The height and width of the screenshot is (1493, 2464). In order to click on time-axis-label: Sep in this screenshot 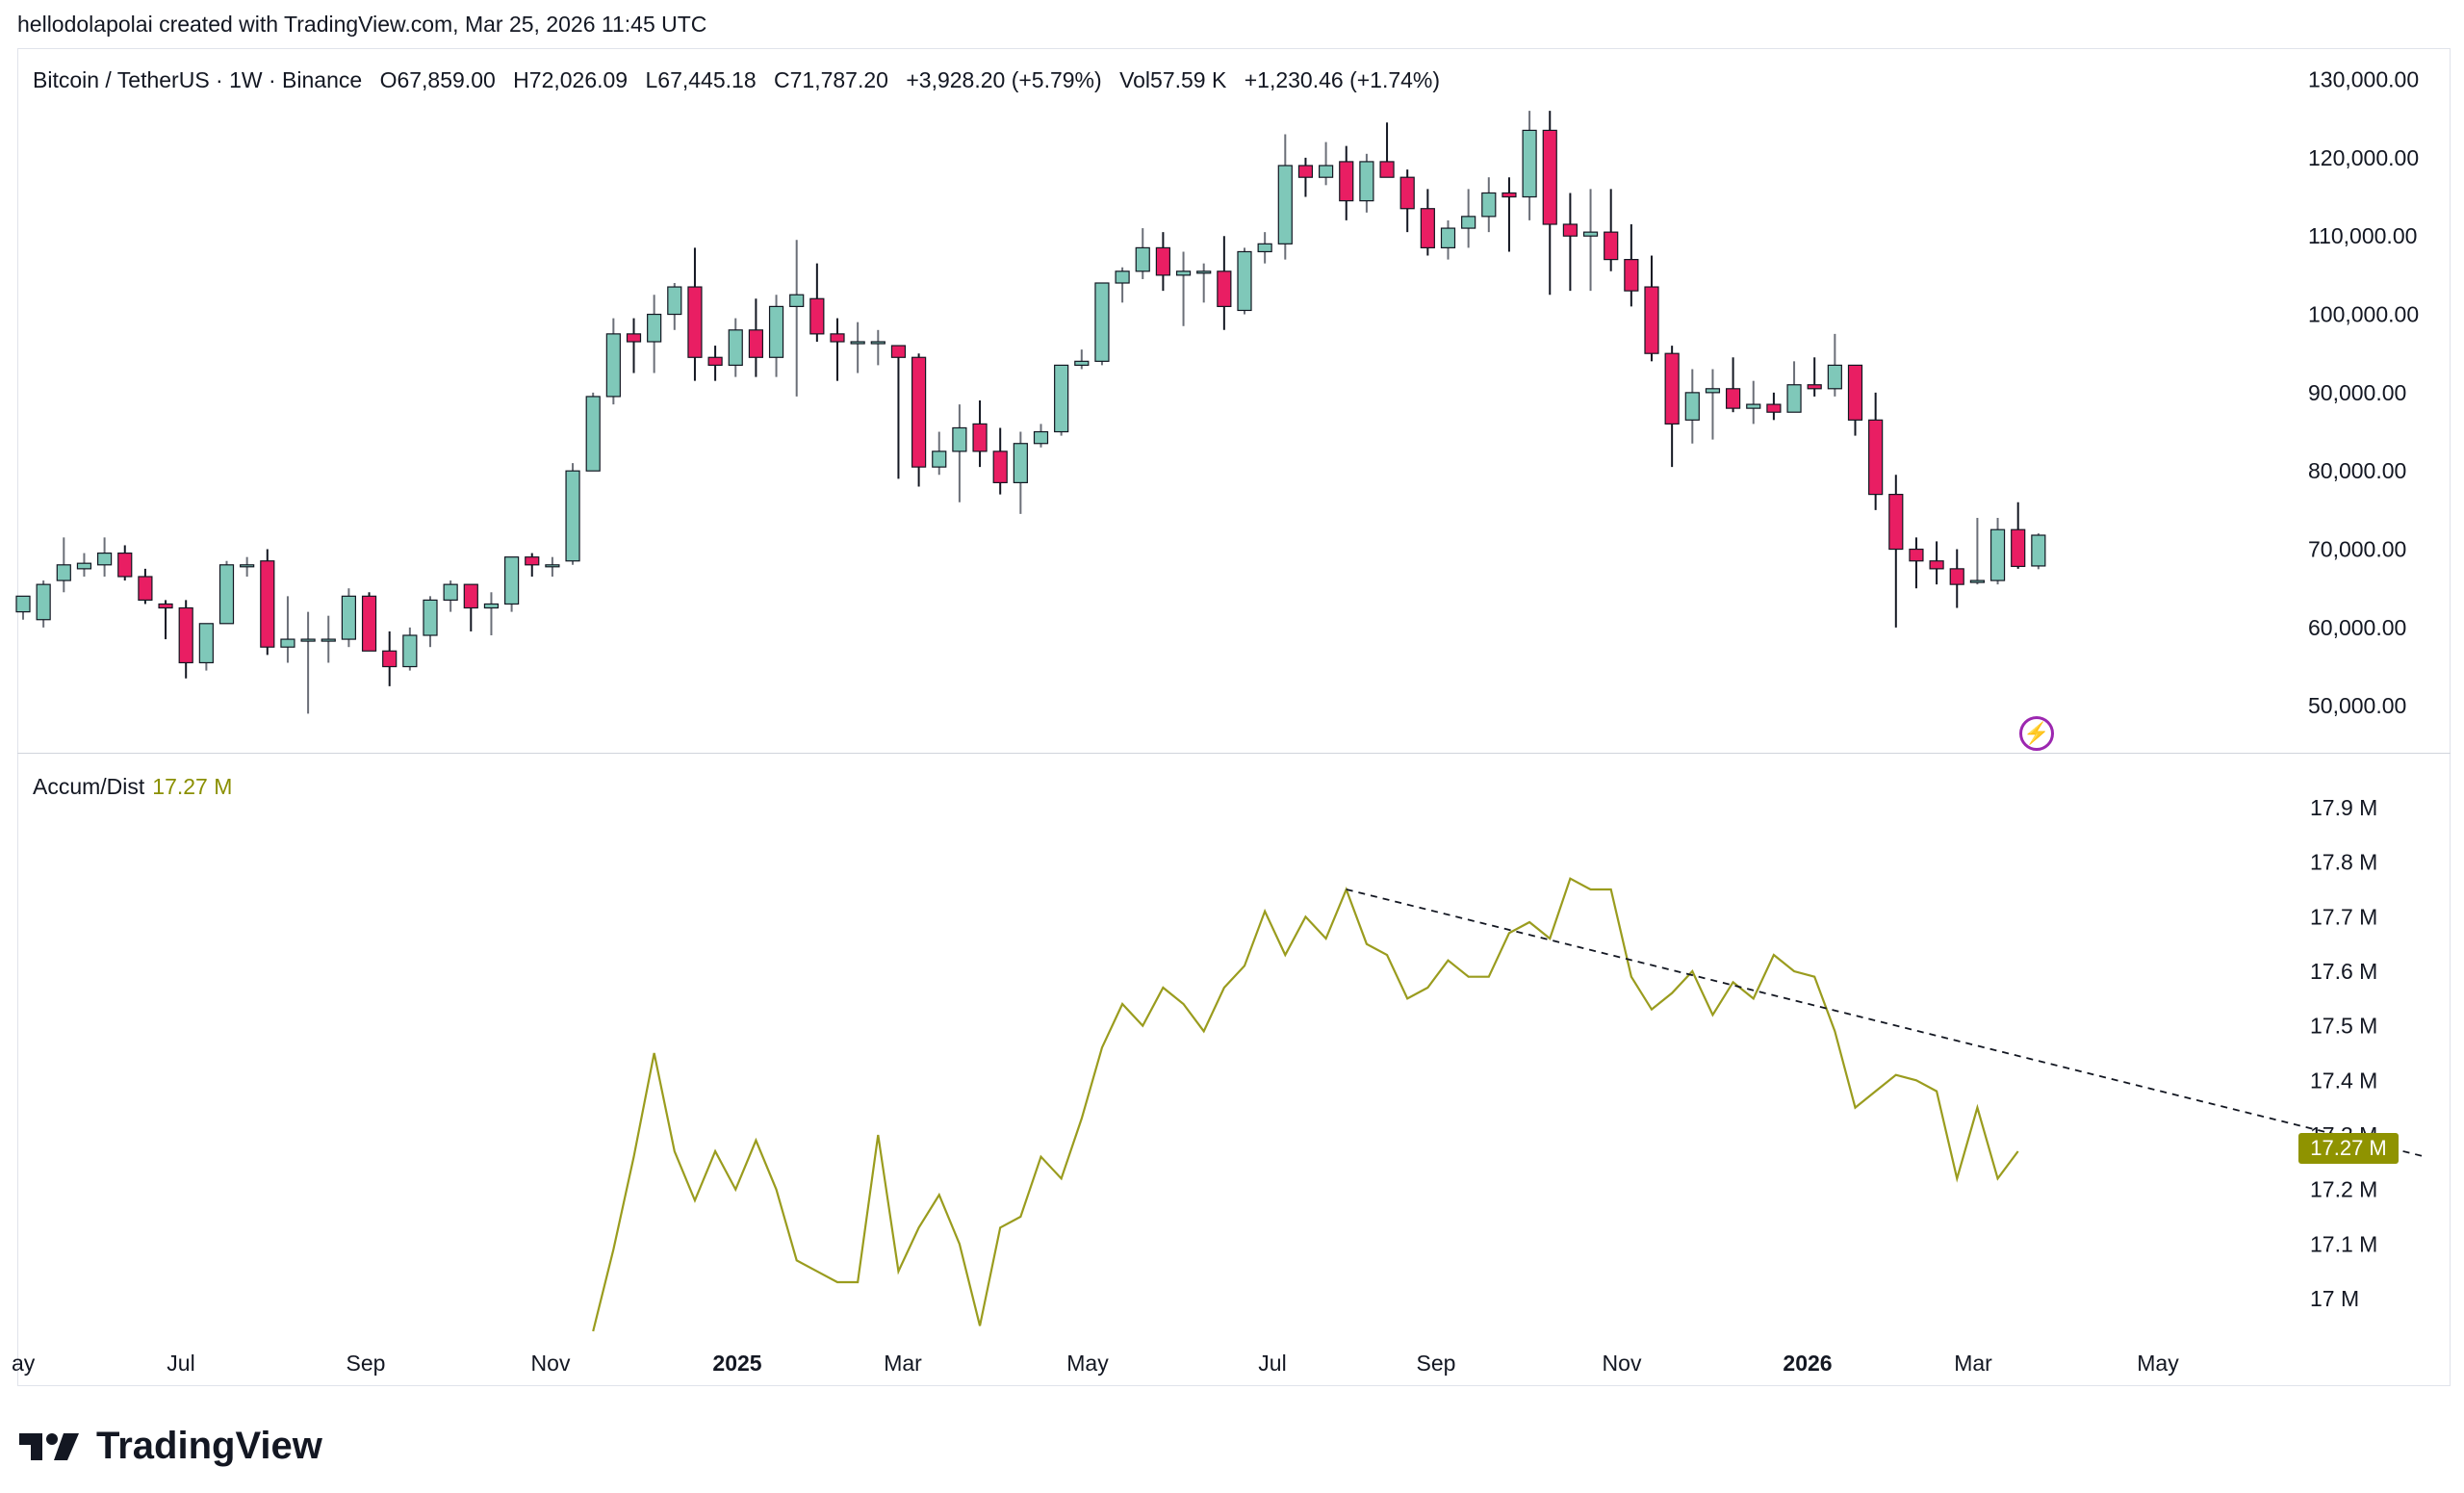, I will do `click(1436, 1363)`.